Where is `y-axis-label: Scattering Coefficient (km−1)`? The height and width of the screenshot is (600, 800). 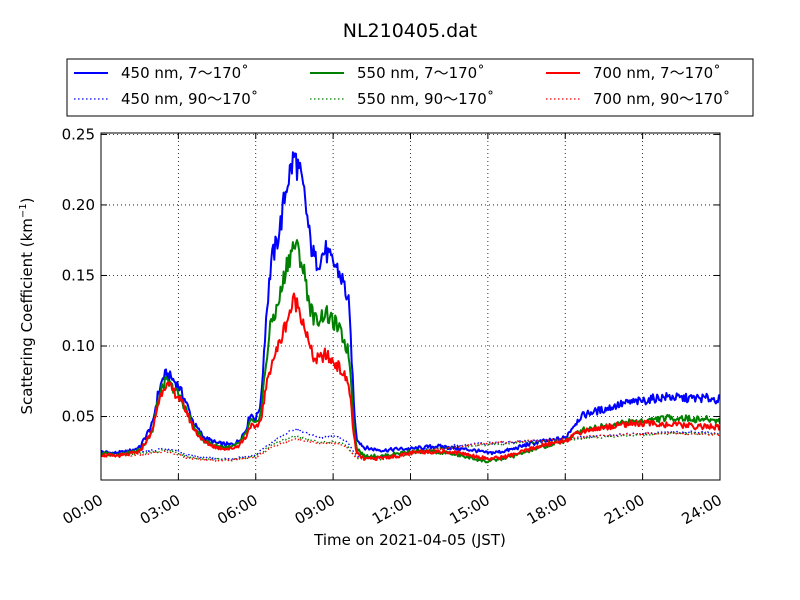
y-axis-label: Scattering Coefficient (km−1) is located at coordinates (27, 305).